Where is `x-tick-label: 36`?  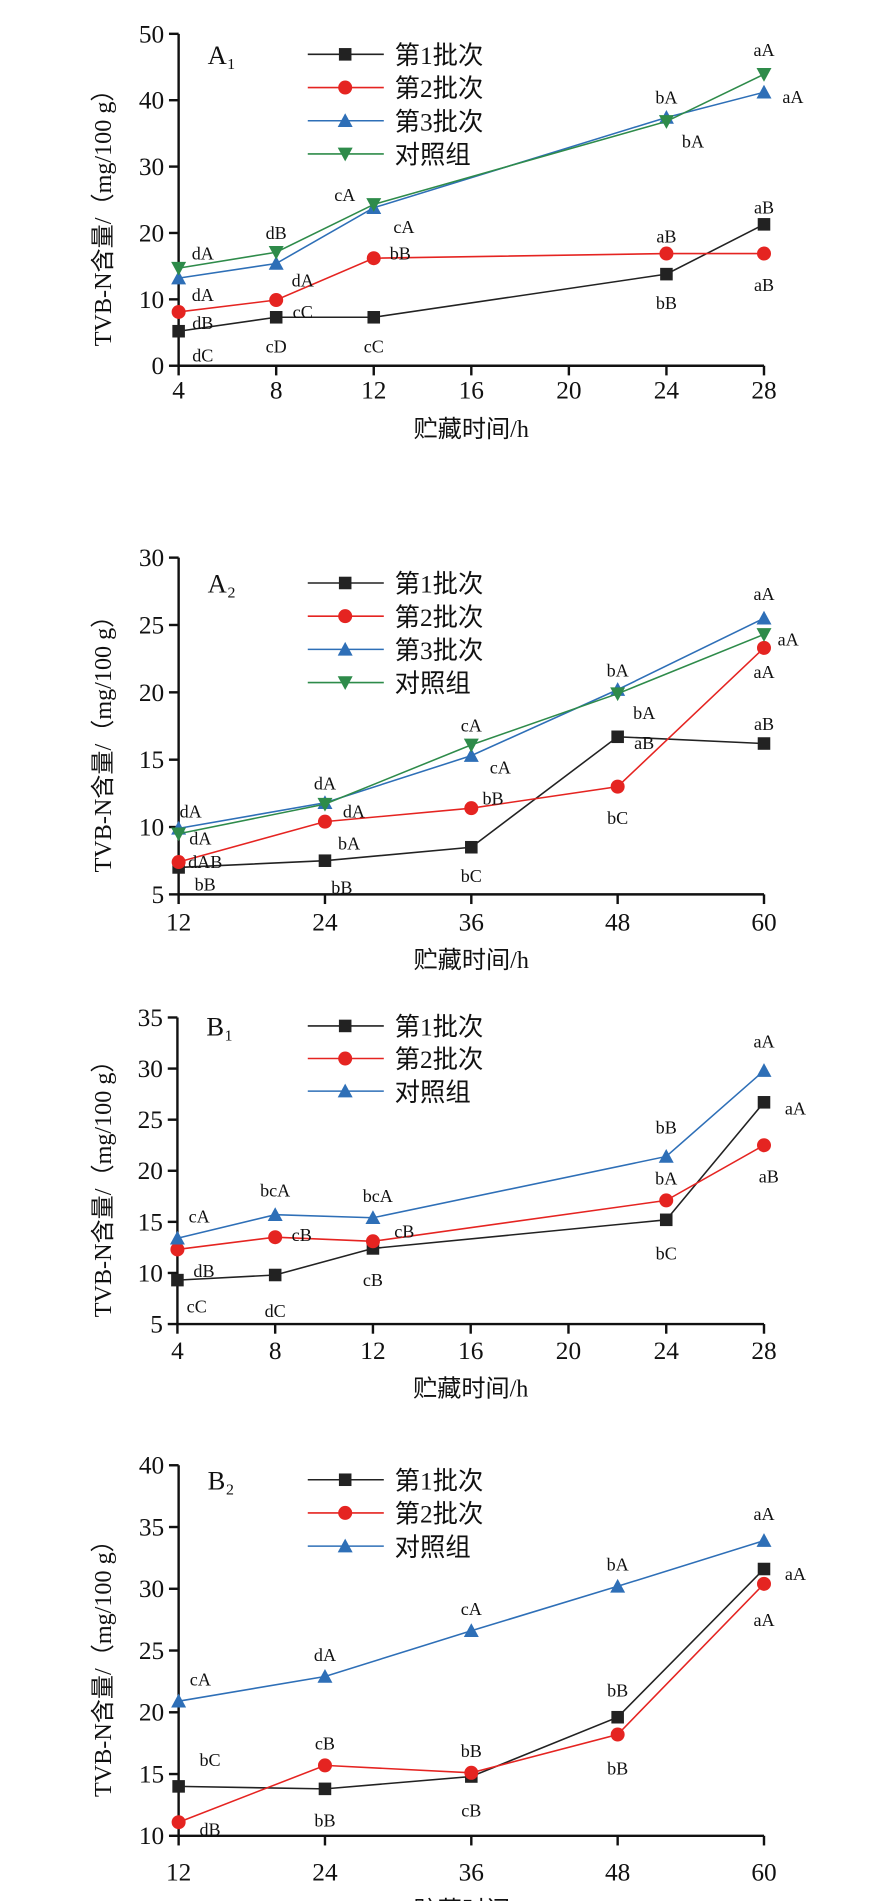 x-tick-label: 36 is located at coordinates (471, 1872).